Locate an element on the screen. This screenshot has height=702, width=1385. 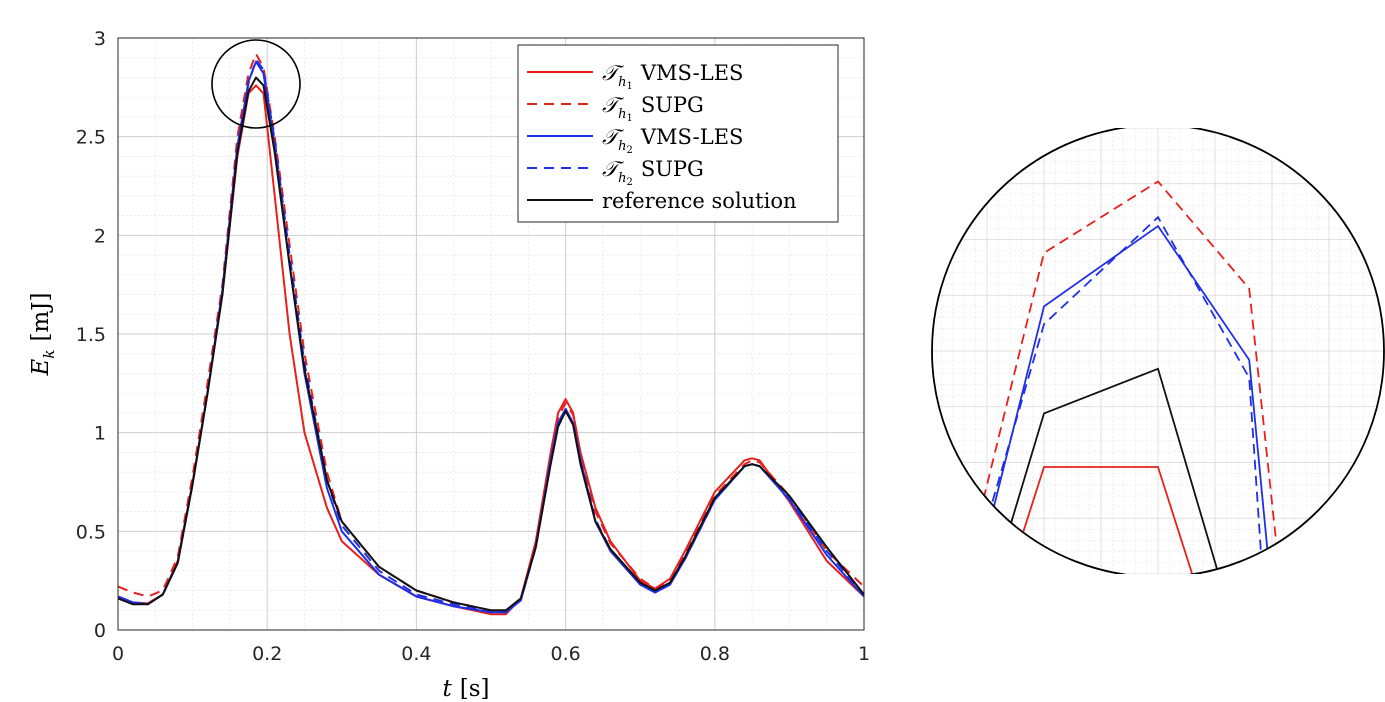
legend-label: 𝒯h1VMS-LES is located at coordinates (672, 76).